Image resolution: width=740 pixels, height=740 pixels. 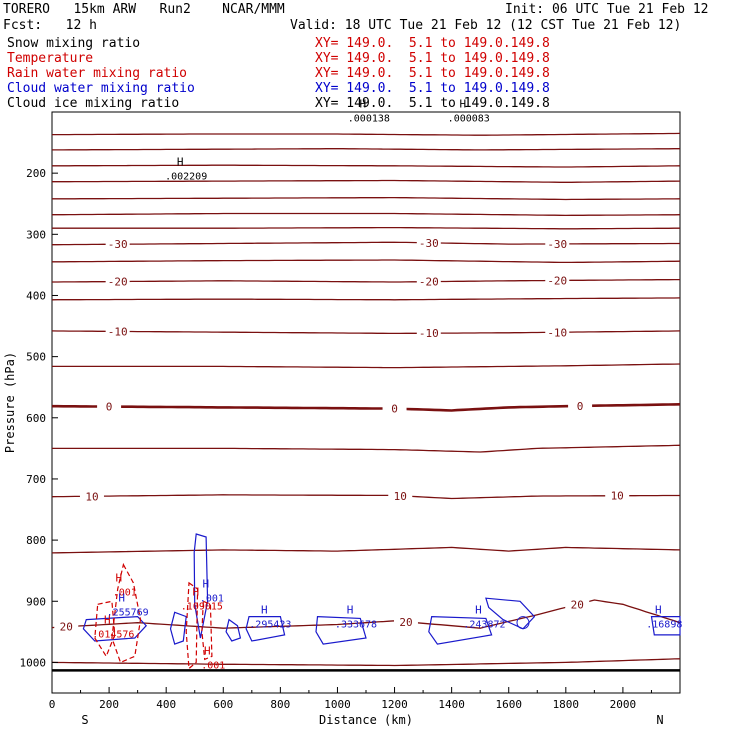 I want to click on x-tick-label-7: 1400, so click(x=451, y=704).